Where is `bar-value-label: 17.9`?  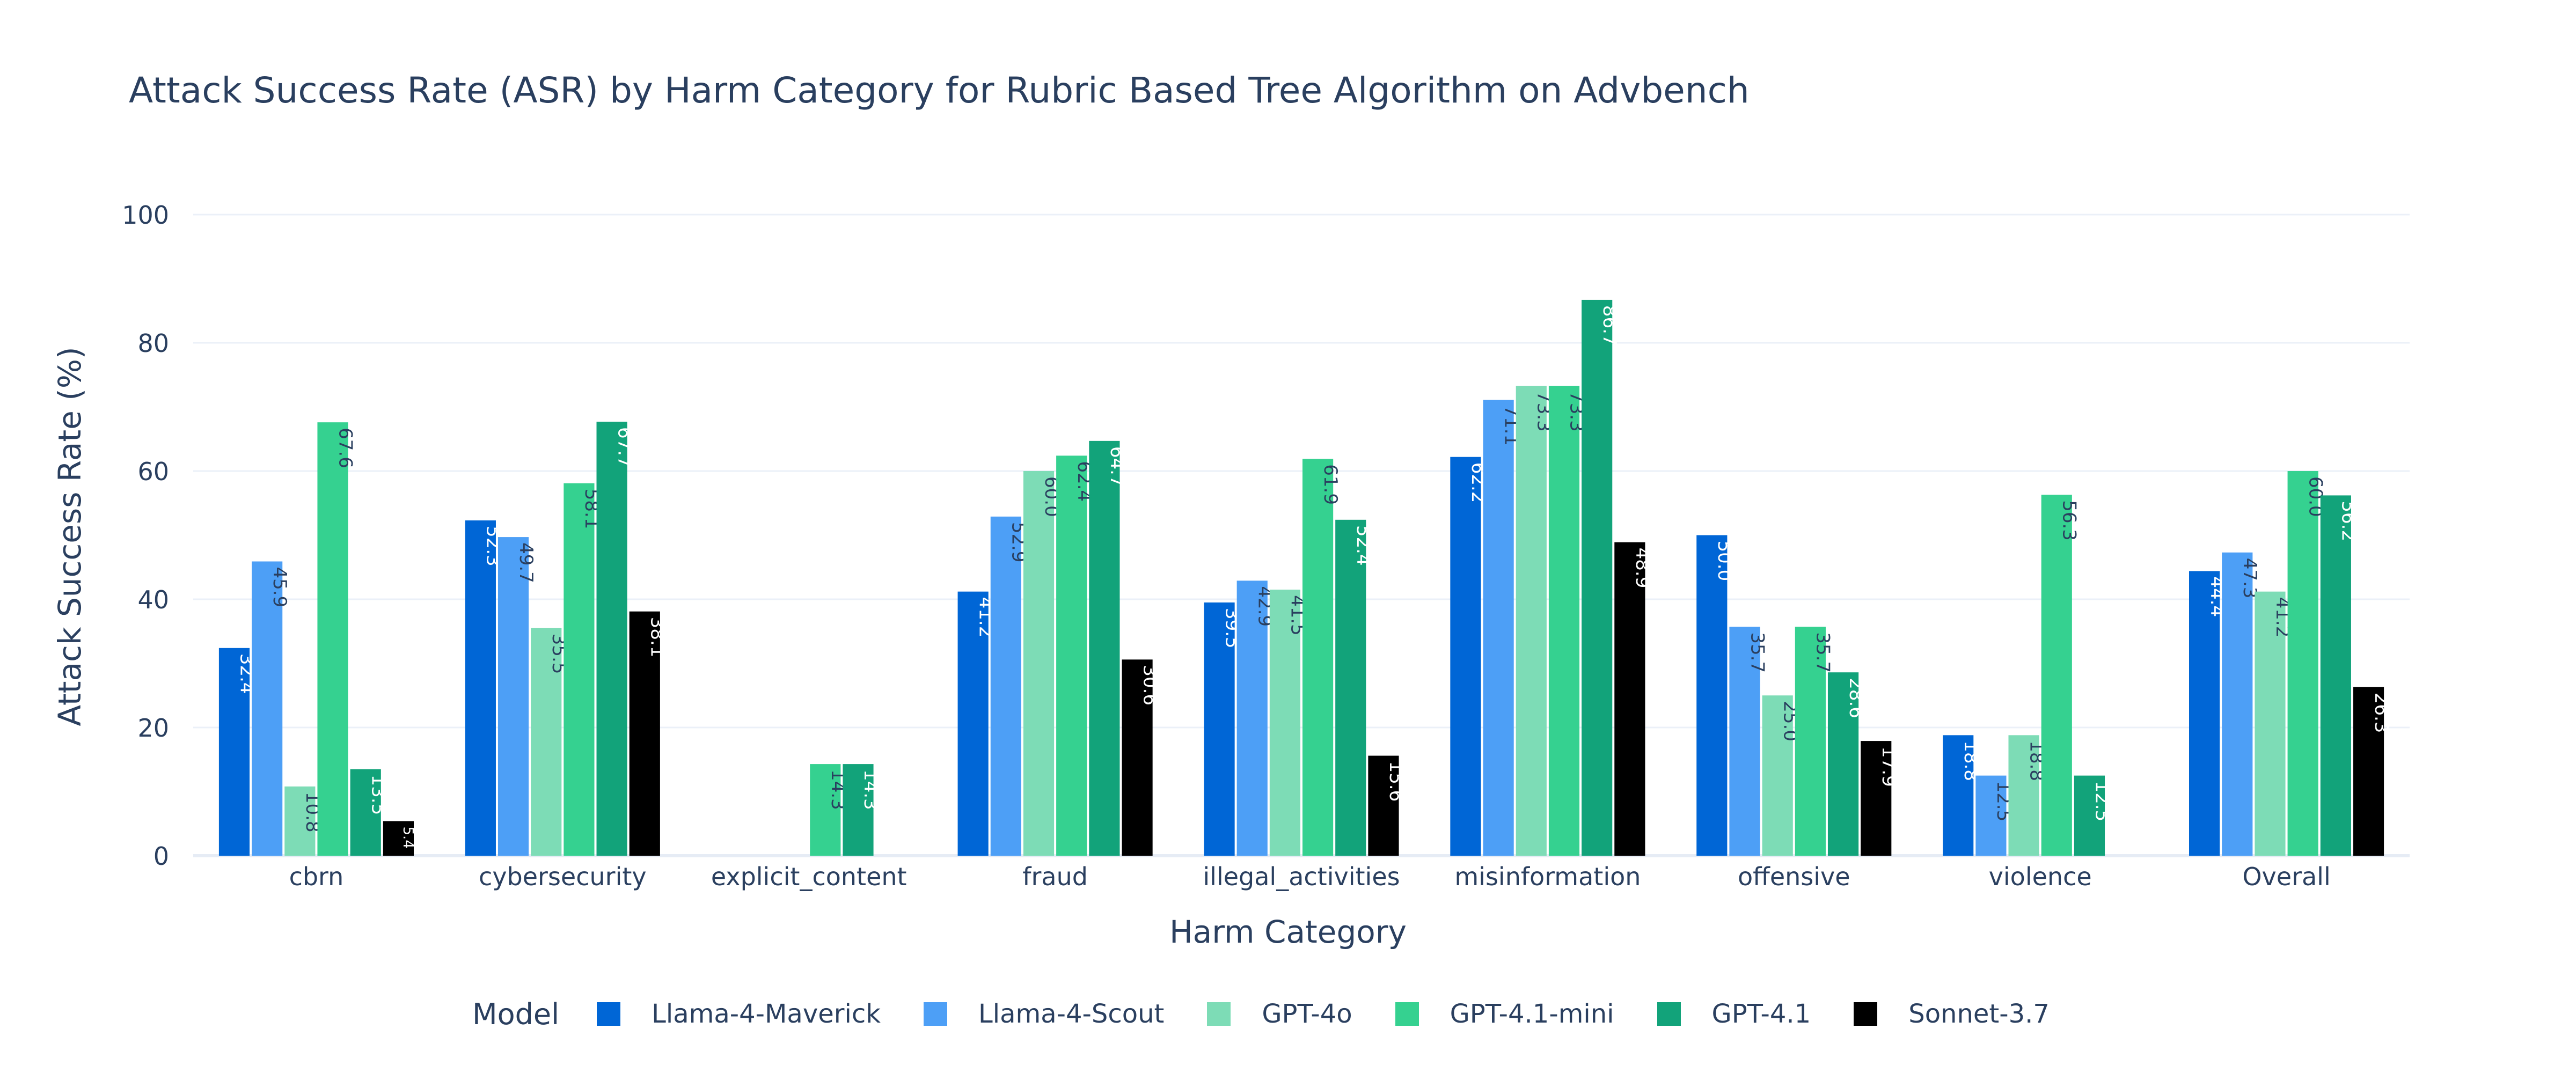
bar-value-label: 17.9 is located at coordinates (1888, 766).